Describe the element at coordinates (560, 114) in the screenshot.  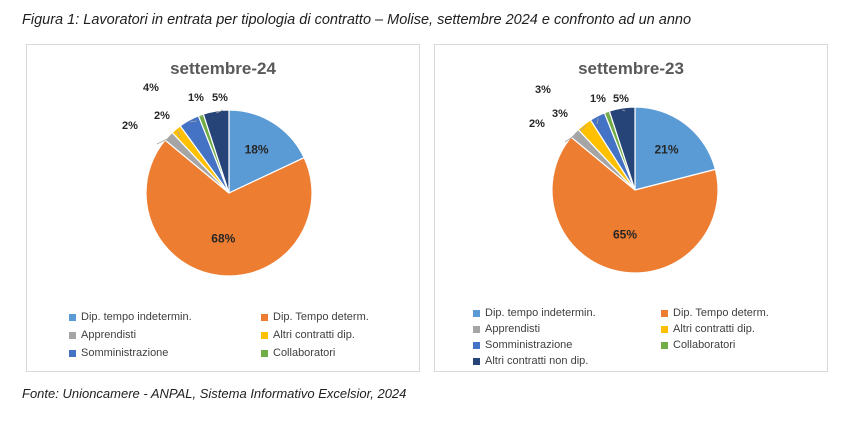
I see `data-label-altri-contratti-dip: 3%` at that location.